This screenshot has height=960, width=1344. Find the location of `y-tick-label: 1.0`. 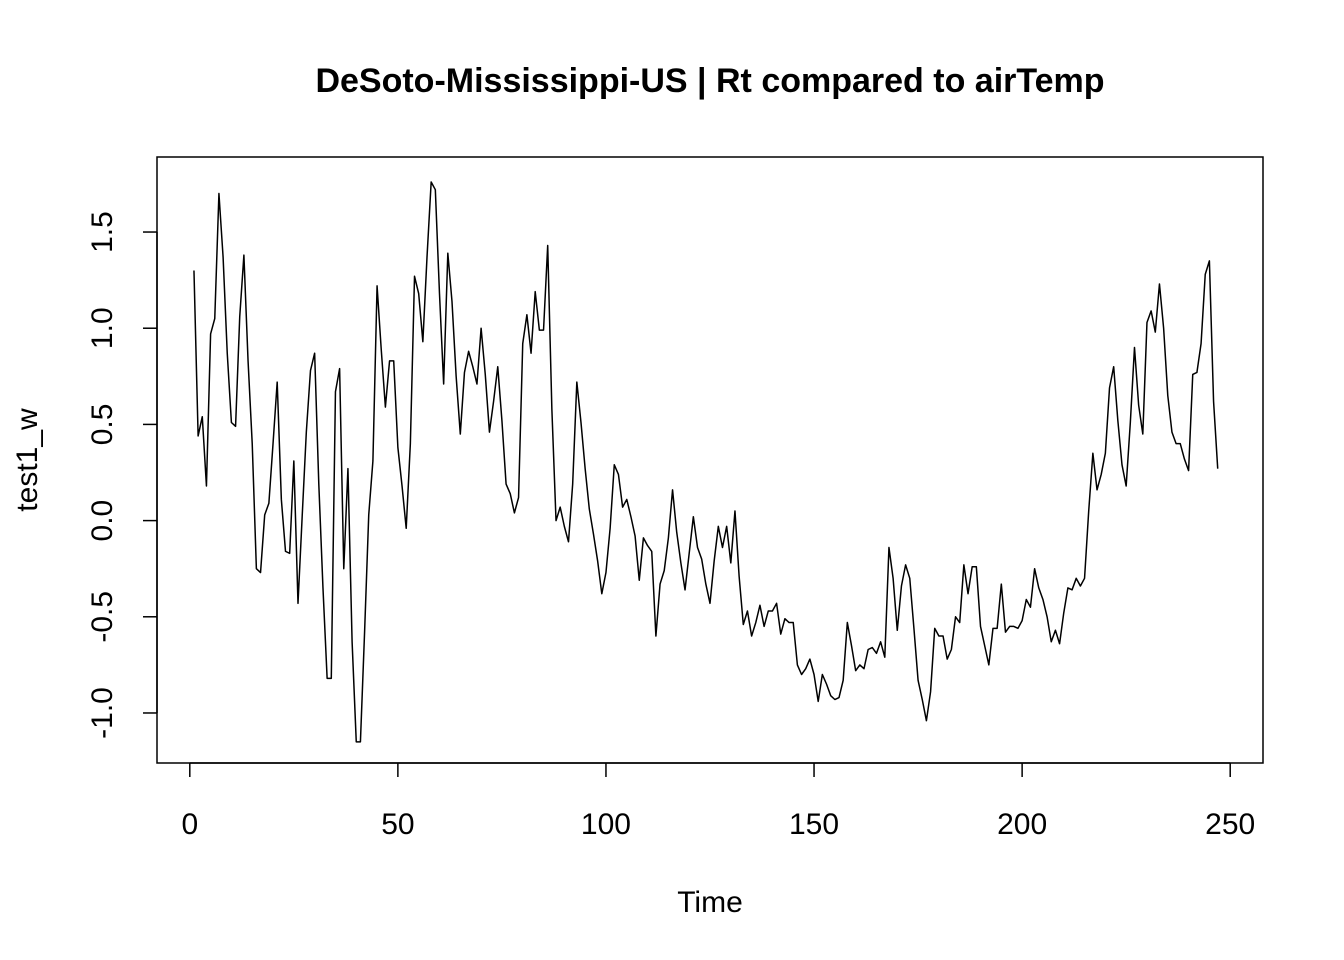

y-tick-label: 1.0 is located at coordinates (102, 328).